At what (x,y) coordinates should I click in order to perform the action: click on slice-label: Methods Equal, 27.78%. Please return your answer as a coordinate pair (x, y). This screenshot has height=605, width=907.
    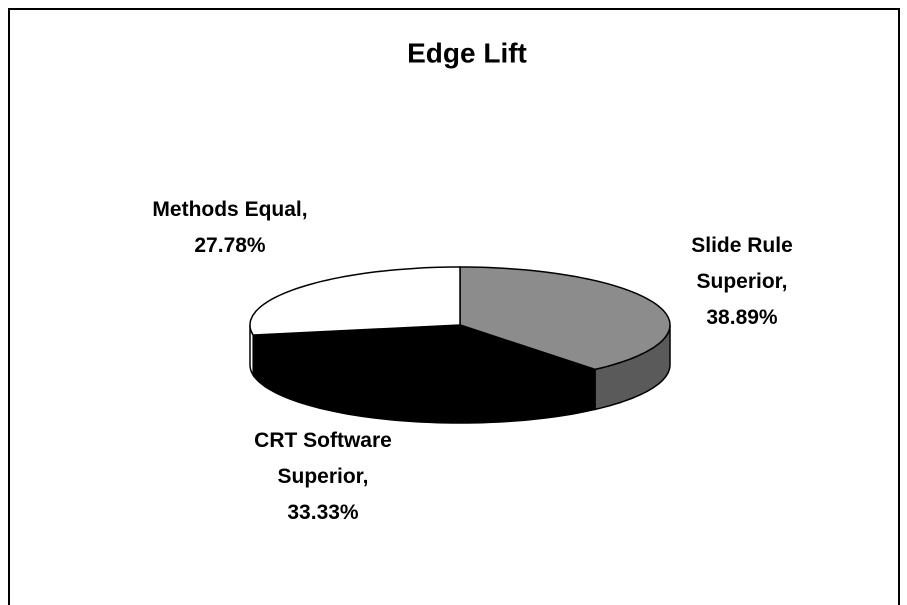
    Looking at the image, I should click on (230, 228).